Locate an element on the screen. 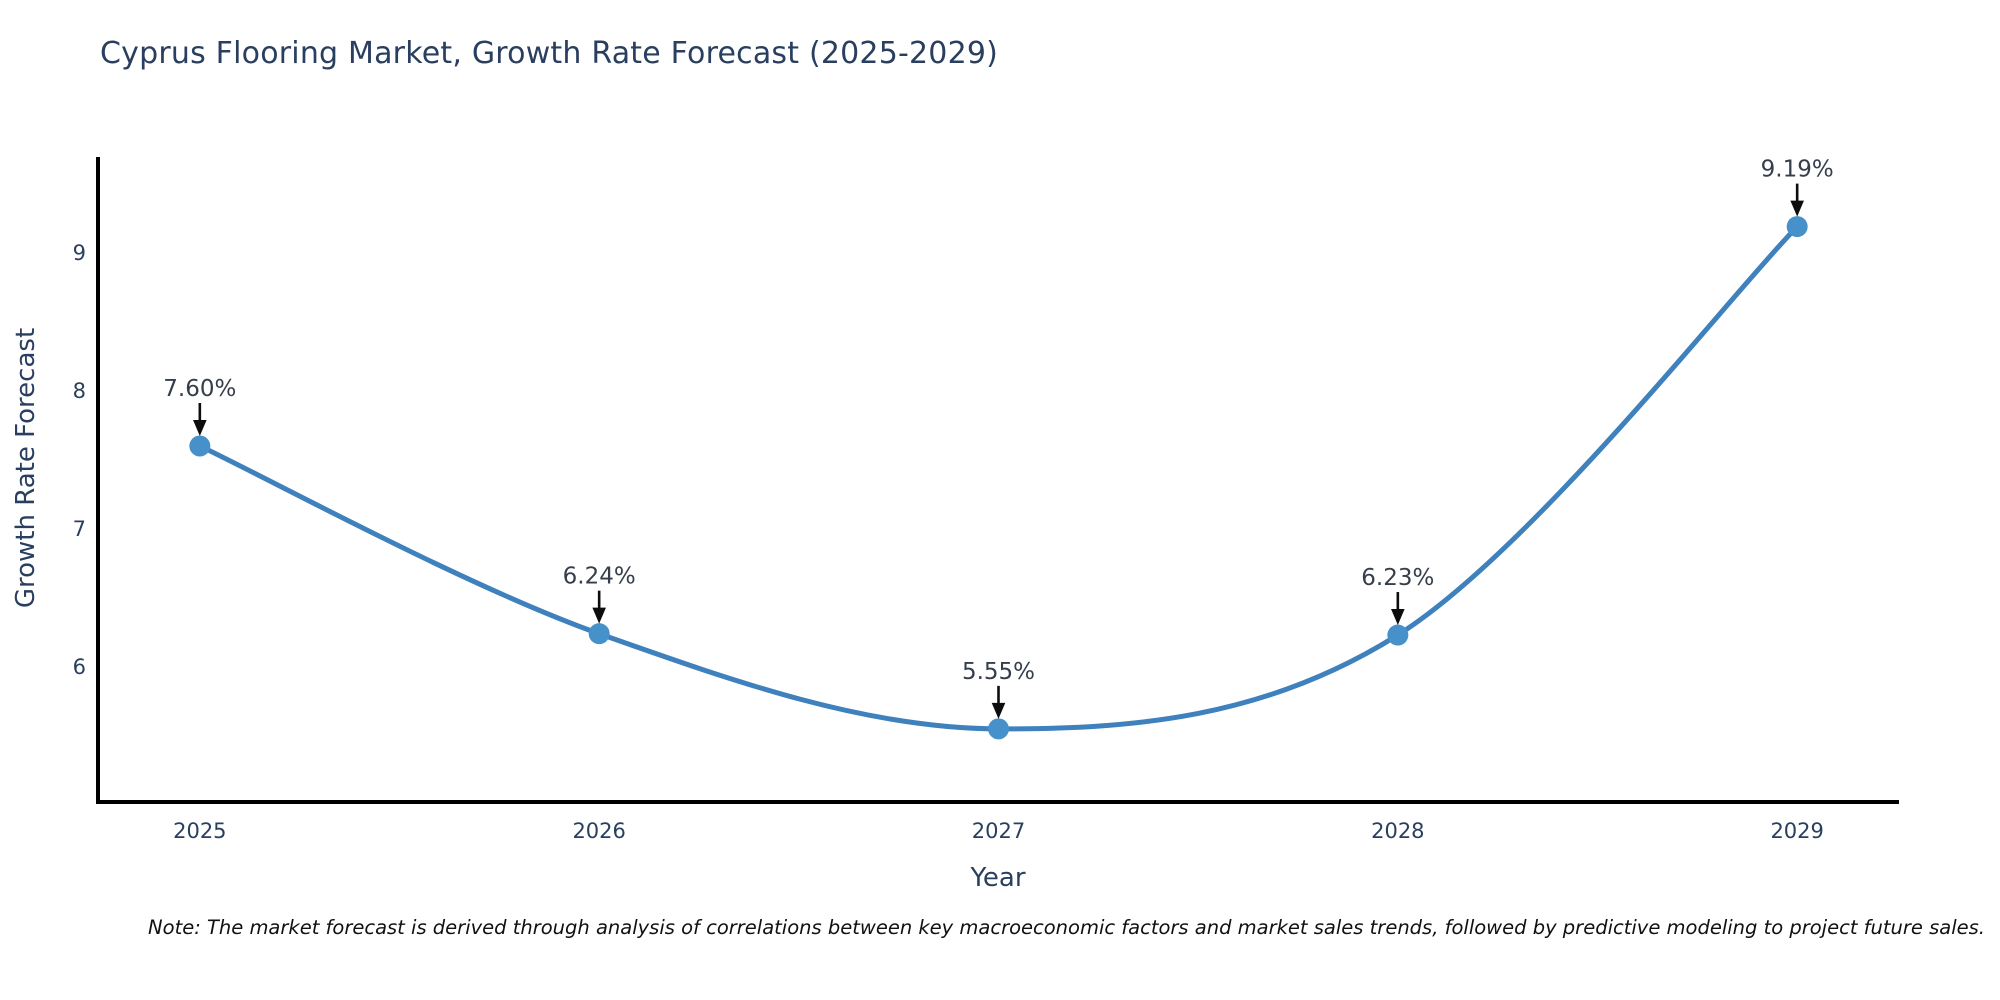 The image size is (2000, 1000). y-tick-6: 6 is located at coordinates (79, 667).